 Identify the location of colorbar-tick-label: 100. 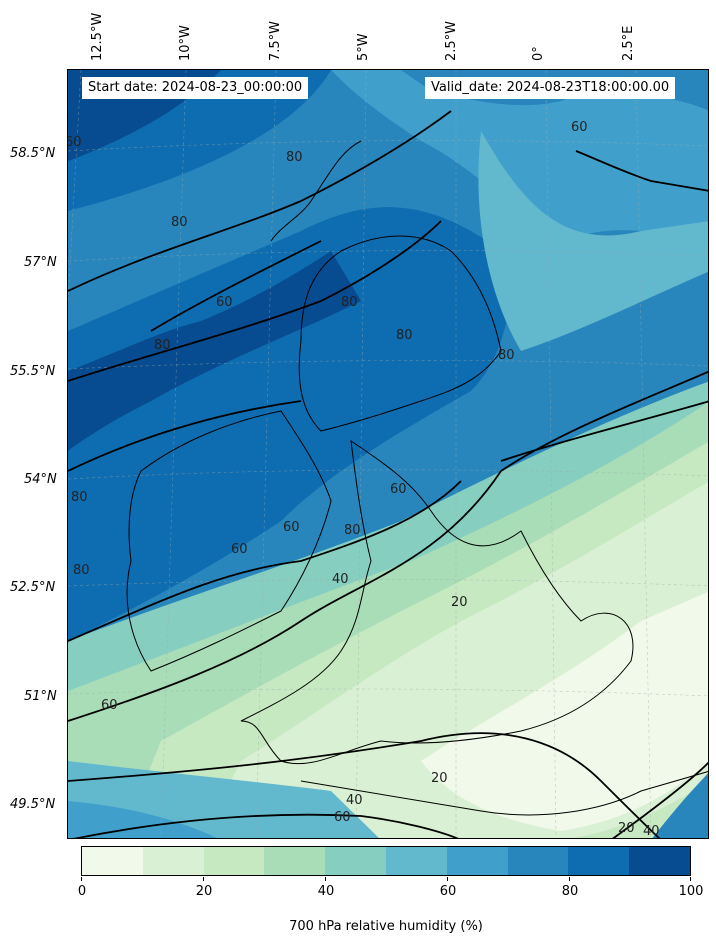
(691, 891).